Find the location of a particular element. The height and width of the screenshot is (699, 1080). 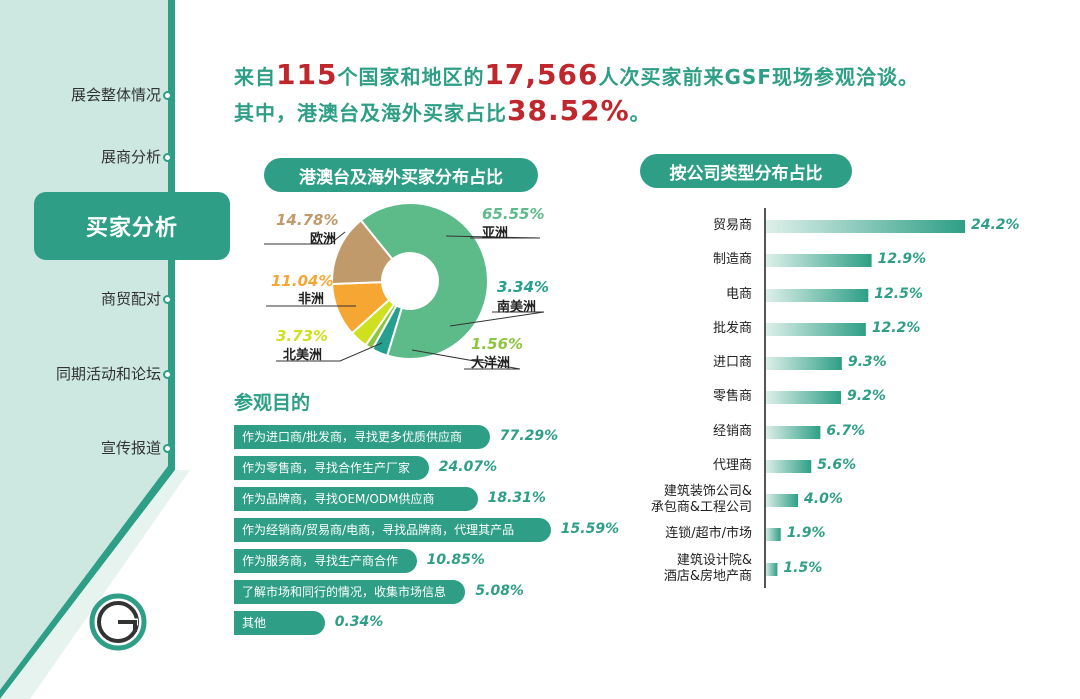

pie-value-label: 11.04% is located at coordinates (302, 281).